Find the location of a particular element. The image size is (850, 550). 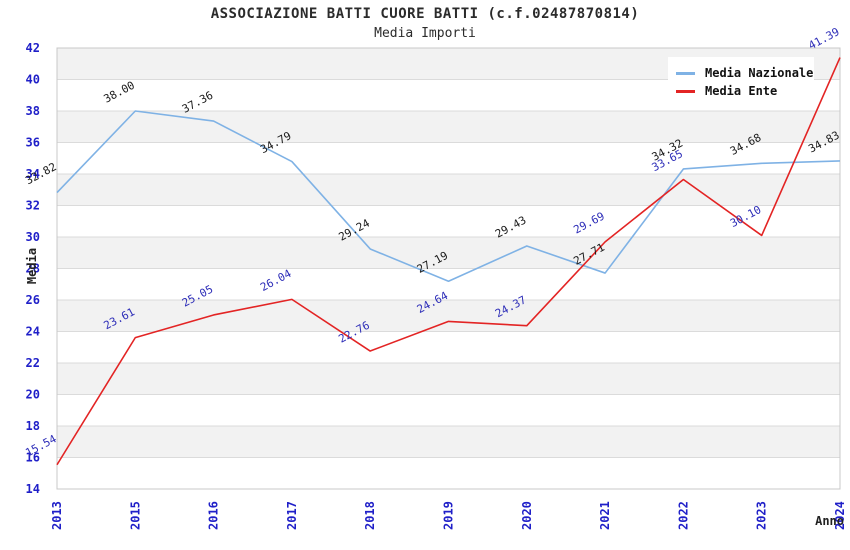

x-tick-label: 2024 is located at coordinates (840, 515).